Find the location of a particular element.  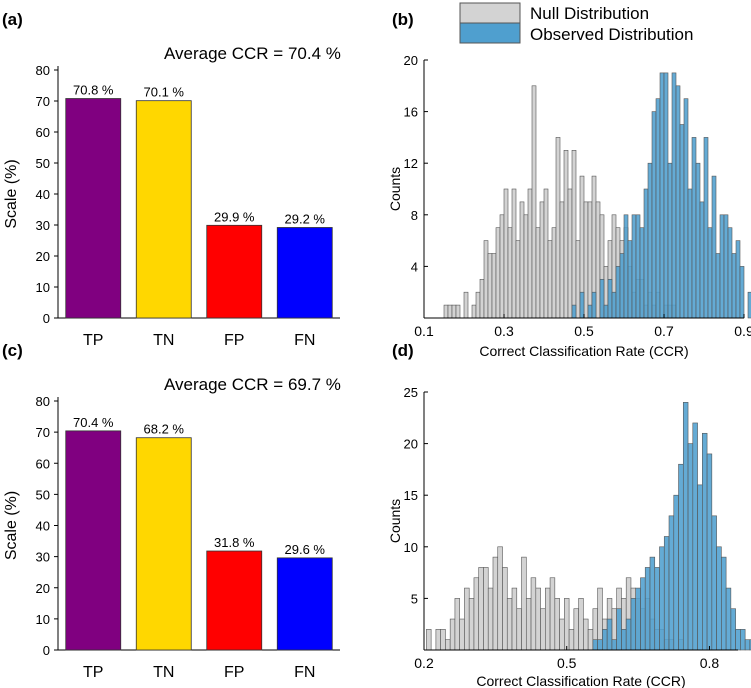

y-axis-label: Scale (%) is located at coordinates (11, 193).